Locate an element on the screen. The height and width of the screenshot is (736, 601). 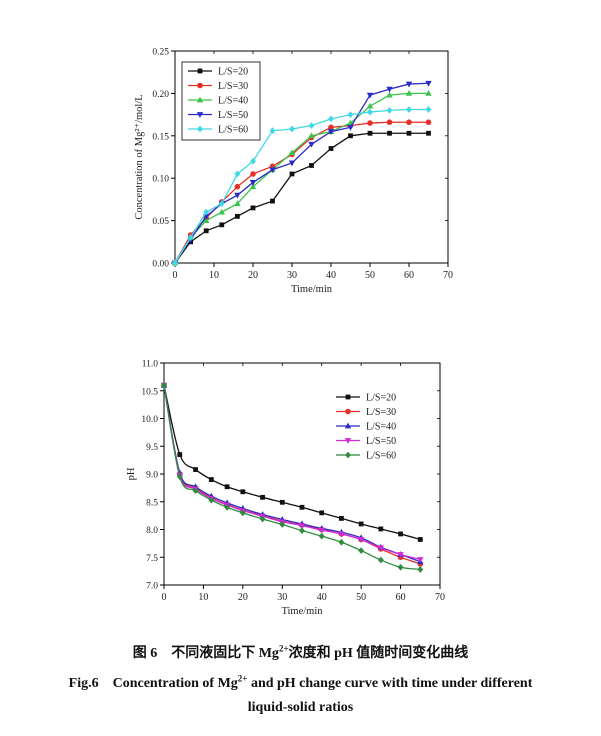
y-tick-label: 0.05 is located at coordinates (160, 222).